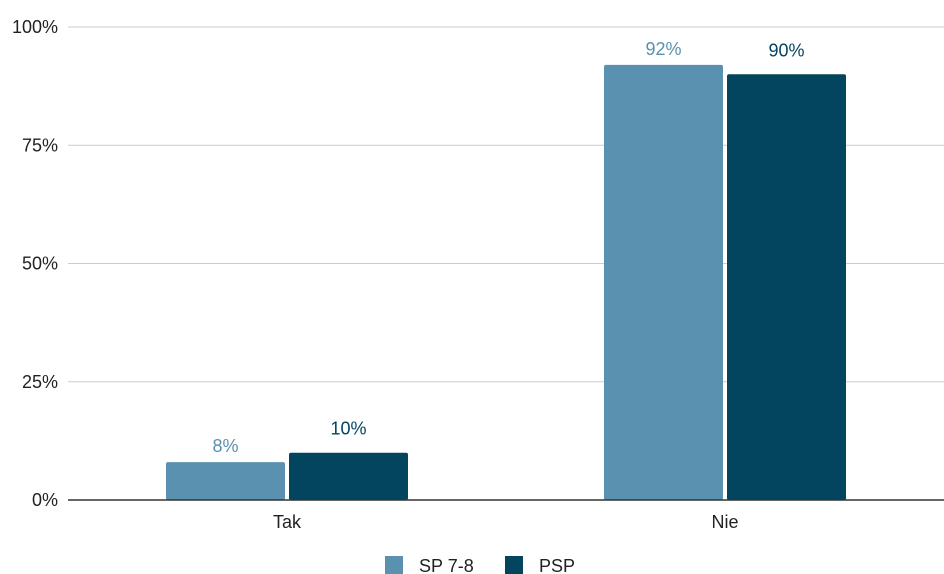 Image resolution: width=944 pixels, height=574 pixels. What do you see at coordinates (480, 565) in the screenshot?
I see `legend: SP 7-8 PSP` at bounding box center [480, 565].